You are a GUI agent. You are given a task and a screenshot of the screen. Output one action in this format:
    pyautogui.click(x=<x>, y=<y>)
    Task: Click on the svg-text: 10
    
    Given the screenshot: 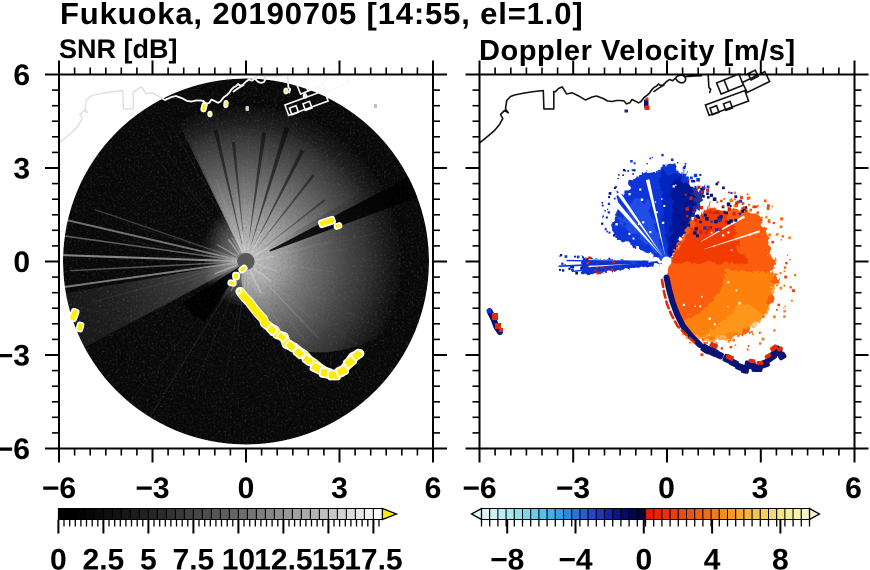 What is the action you would take?
    pyautogui.click(x=238, y=557)
    